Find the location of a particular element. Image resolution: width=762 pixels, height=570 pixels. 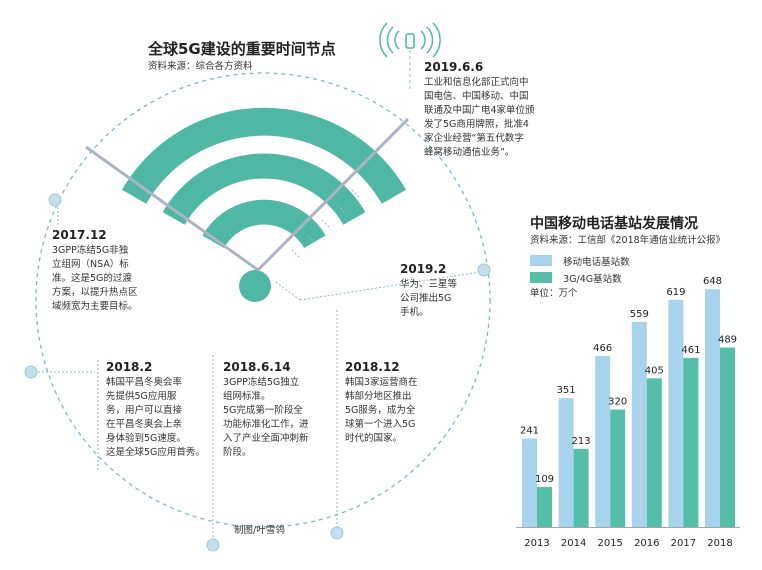

event-date: 2018.2 is located at coordinates (129, 367).